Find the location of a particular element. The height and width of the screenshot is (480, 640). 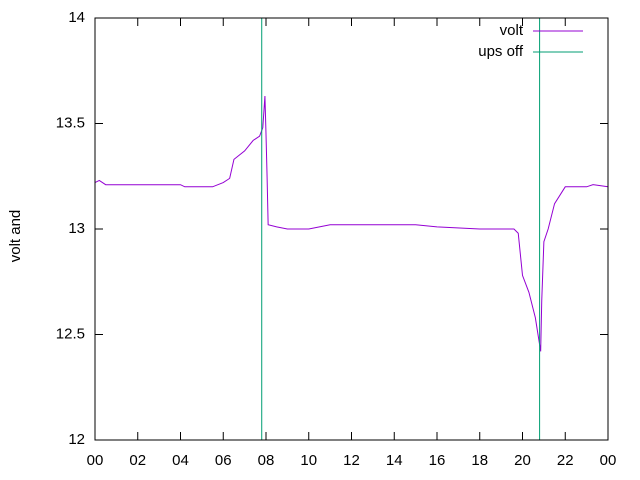

x-tick-label: 20 is located at coordinates (522, 460).